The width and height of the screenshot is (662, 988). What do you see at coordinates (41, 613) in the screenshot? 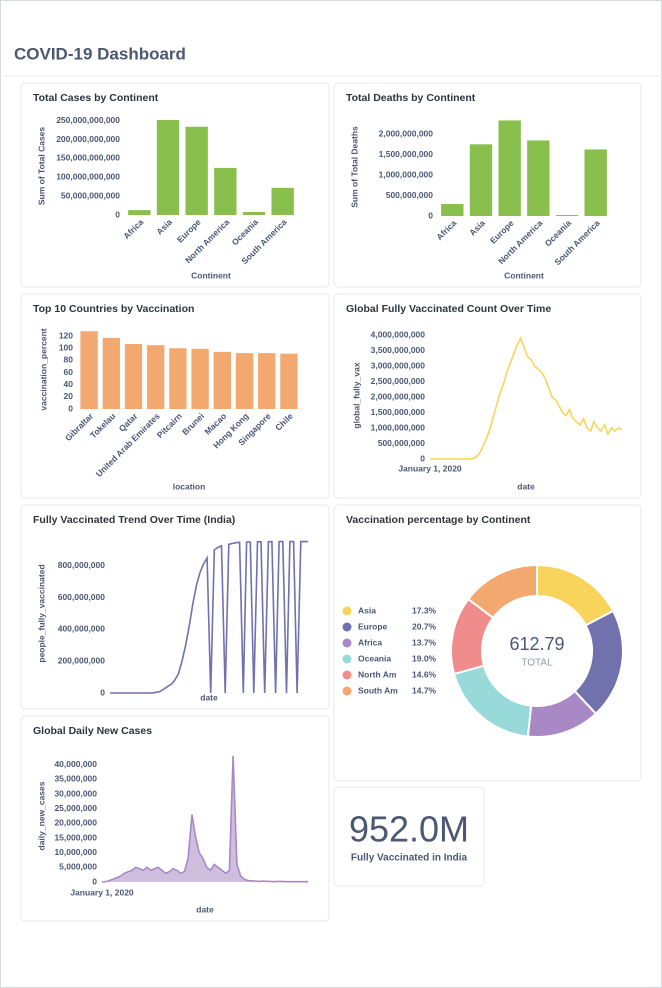
I see `y-axis-title: people_fully_vaccinated` at bounding box center [41, 613].